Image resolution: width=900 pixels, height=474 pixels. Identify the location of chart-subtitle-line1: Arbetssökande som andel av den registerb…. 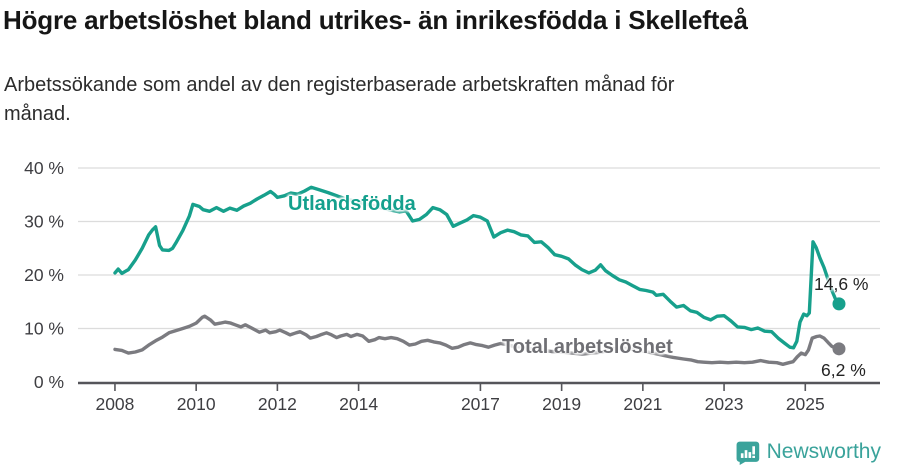
(339, 85).